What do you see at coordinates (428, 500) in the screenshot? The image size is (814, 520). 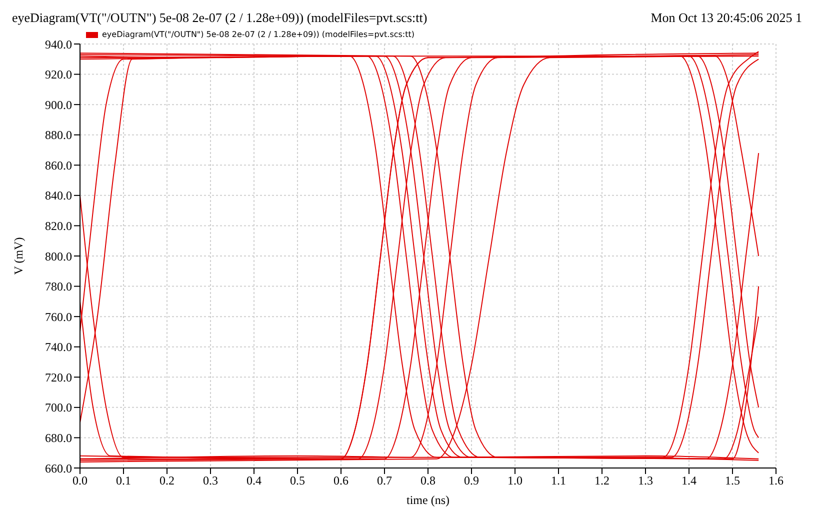 I see `x-axis-title: time (ns)` at bounding box center [428, 500].